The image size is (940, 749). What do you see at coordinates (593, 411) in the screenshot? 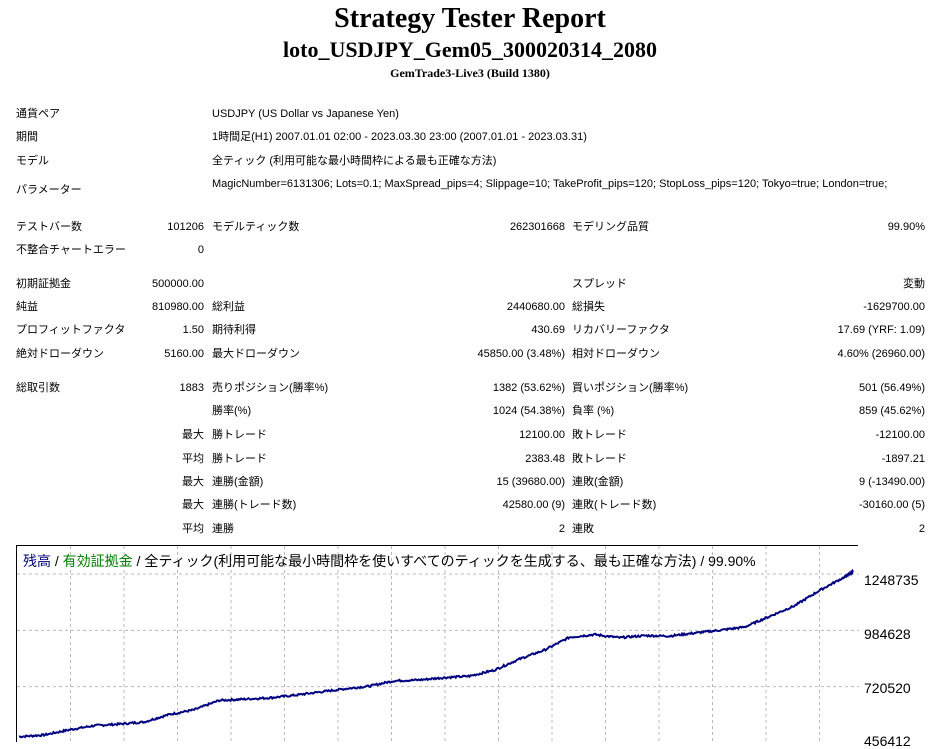
I see `lossrate-label: 負率 (%)` at bounding box center [593, 411].